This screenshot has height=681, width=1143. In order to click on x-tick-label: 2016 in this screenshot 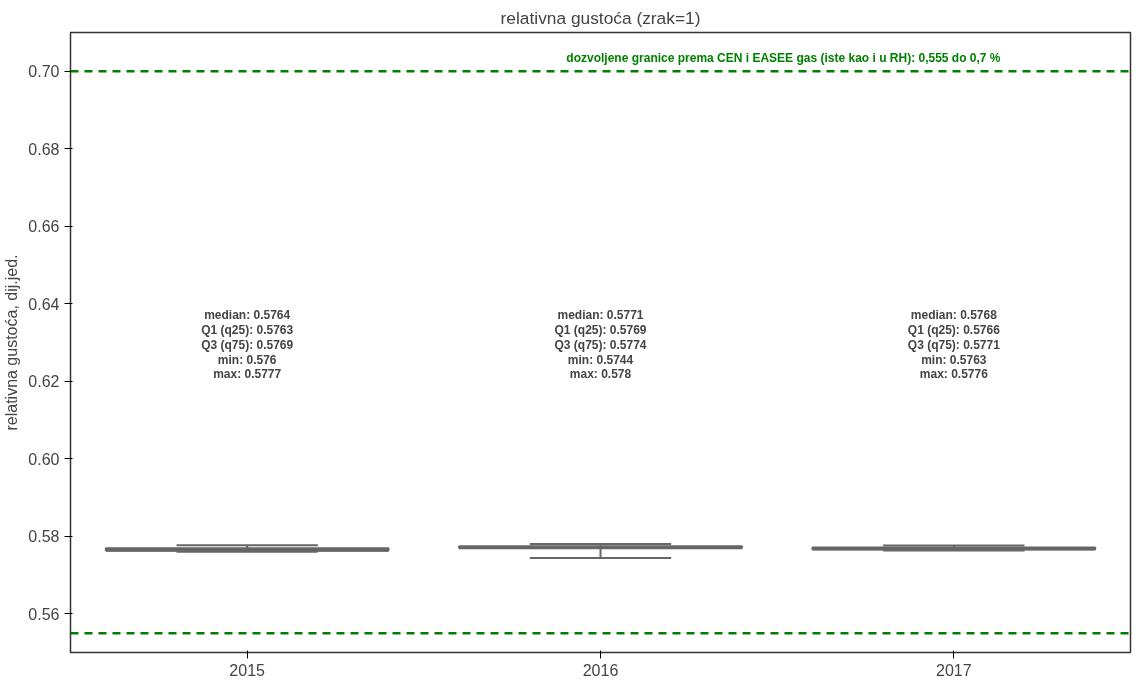, I will do `click(600, 670)`.